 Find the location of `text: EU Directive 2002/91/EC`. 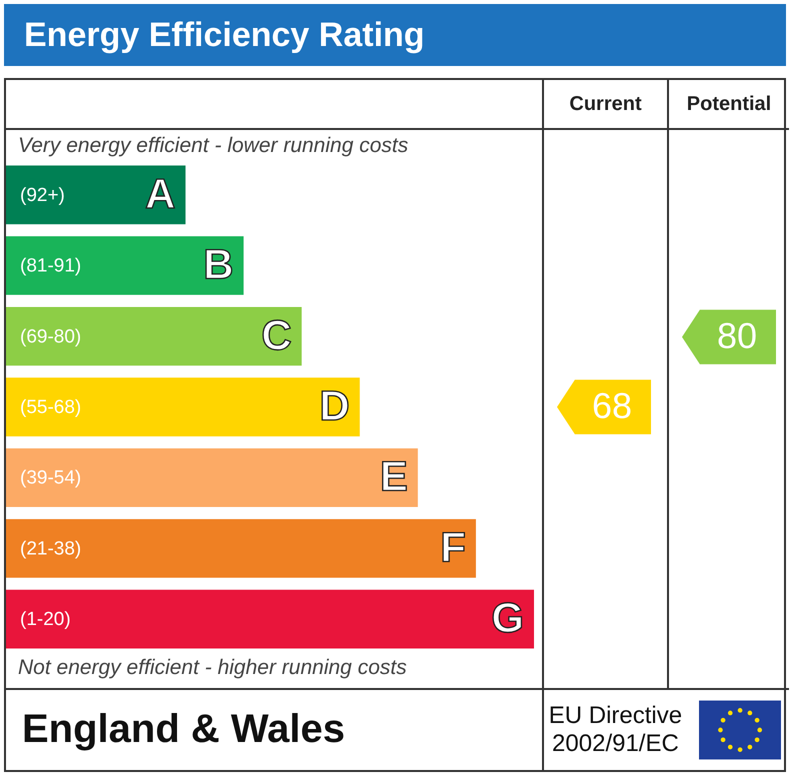

text: EU Directive 2002/91/EC is located at coordinates (616, 730).